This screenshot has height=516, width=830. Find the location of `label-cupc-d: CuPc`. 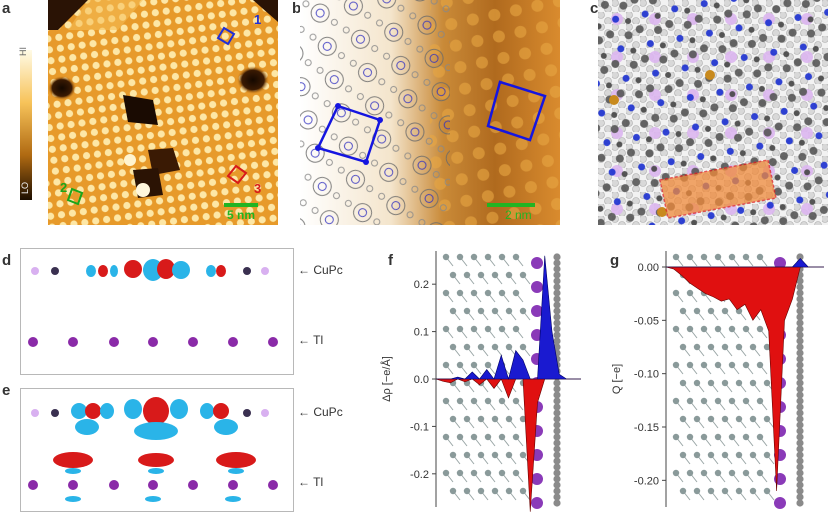

label-cupc-d: CuPc is located at coordinates (328, 270).